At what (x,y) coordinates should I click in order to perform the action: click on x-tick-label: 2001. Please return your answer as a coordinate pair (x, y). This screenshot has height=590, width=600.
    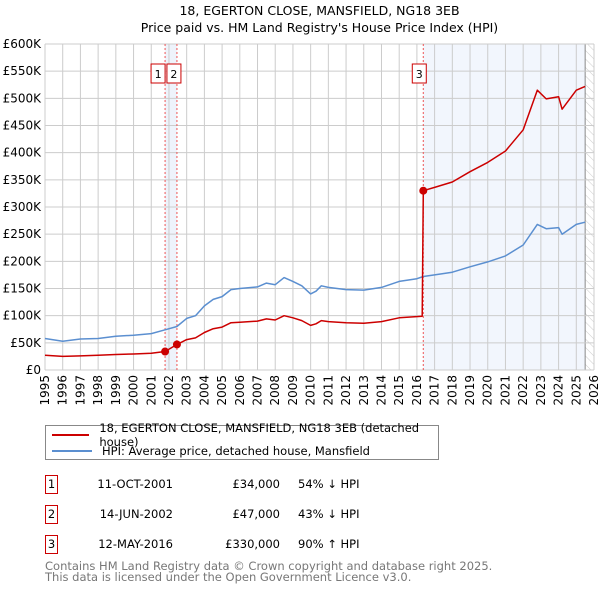
    Looking at the image, I should click on (151, 390).